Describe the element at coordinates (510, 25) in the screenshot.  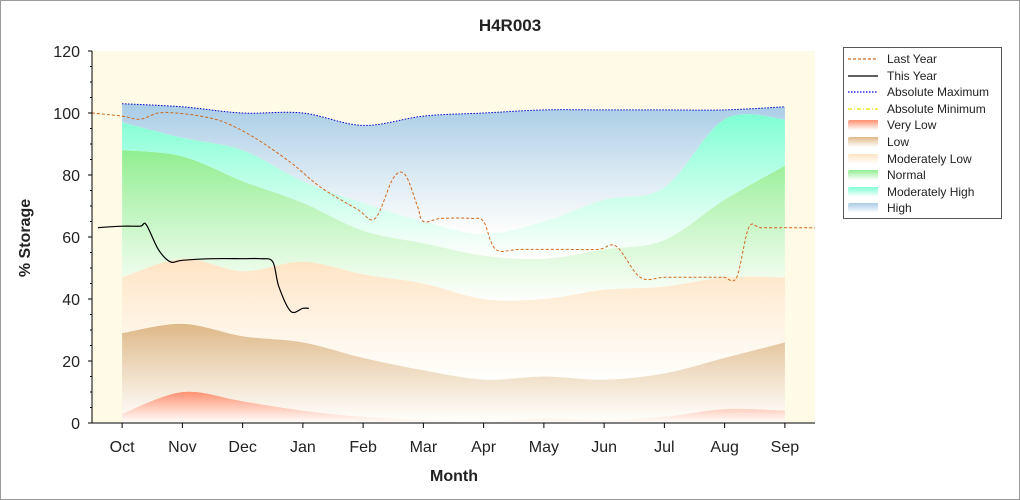
I see `chart-title: H4R003` at that location.